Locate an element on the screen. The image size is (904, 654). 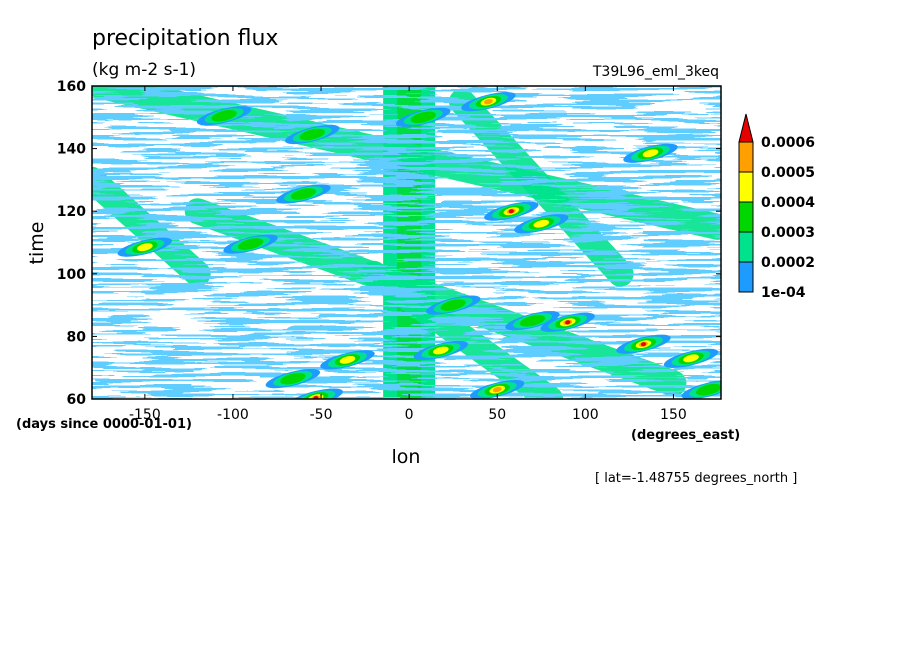
y-tick-label: 160 is located at coordinates (71, 87).